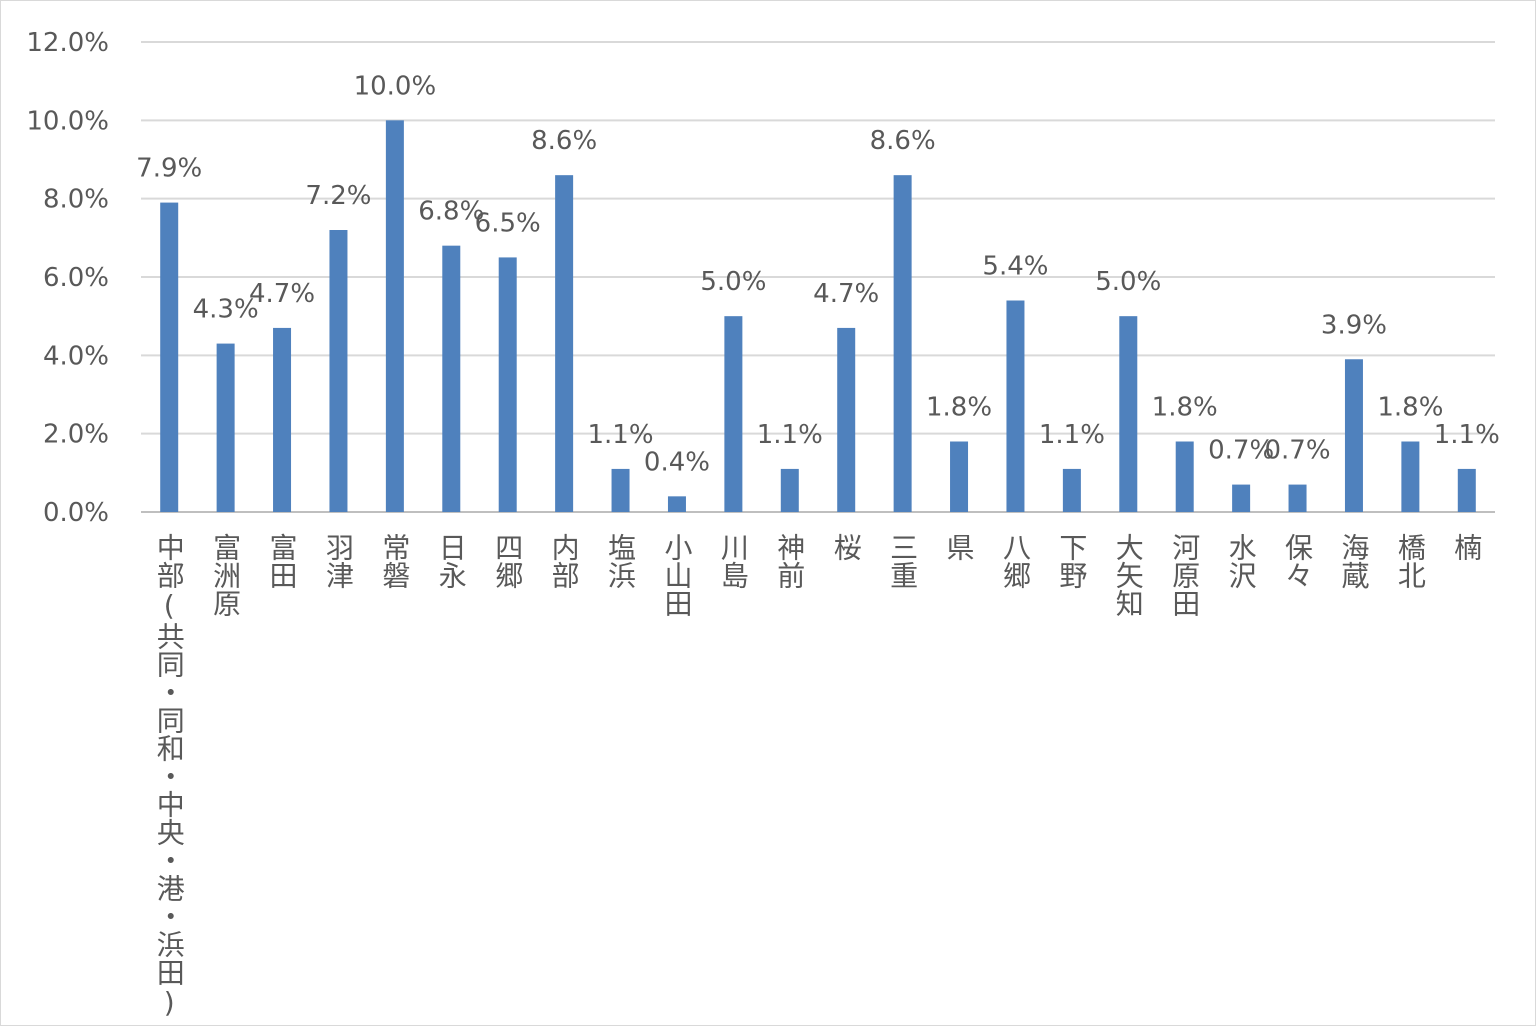 The image size is (1536, 1027). What do you see at coordinates (451, 561) in the screenshot?
I see `category-label: 日永` at bounding box center [451, 561].